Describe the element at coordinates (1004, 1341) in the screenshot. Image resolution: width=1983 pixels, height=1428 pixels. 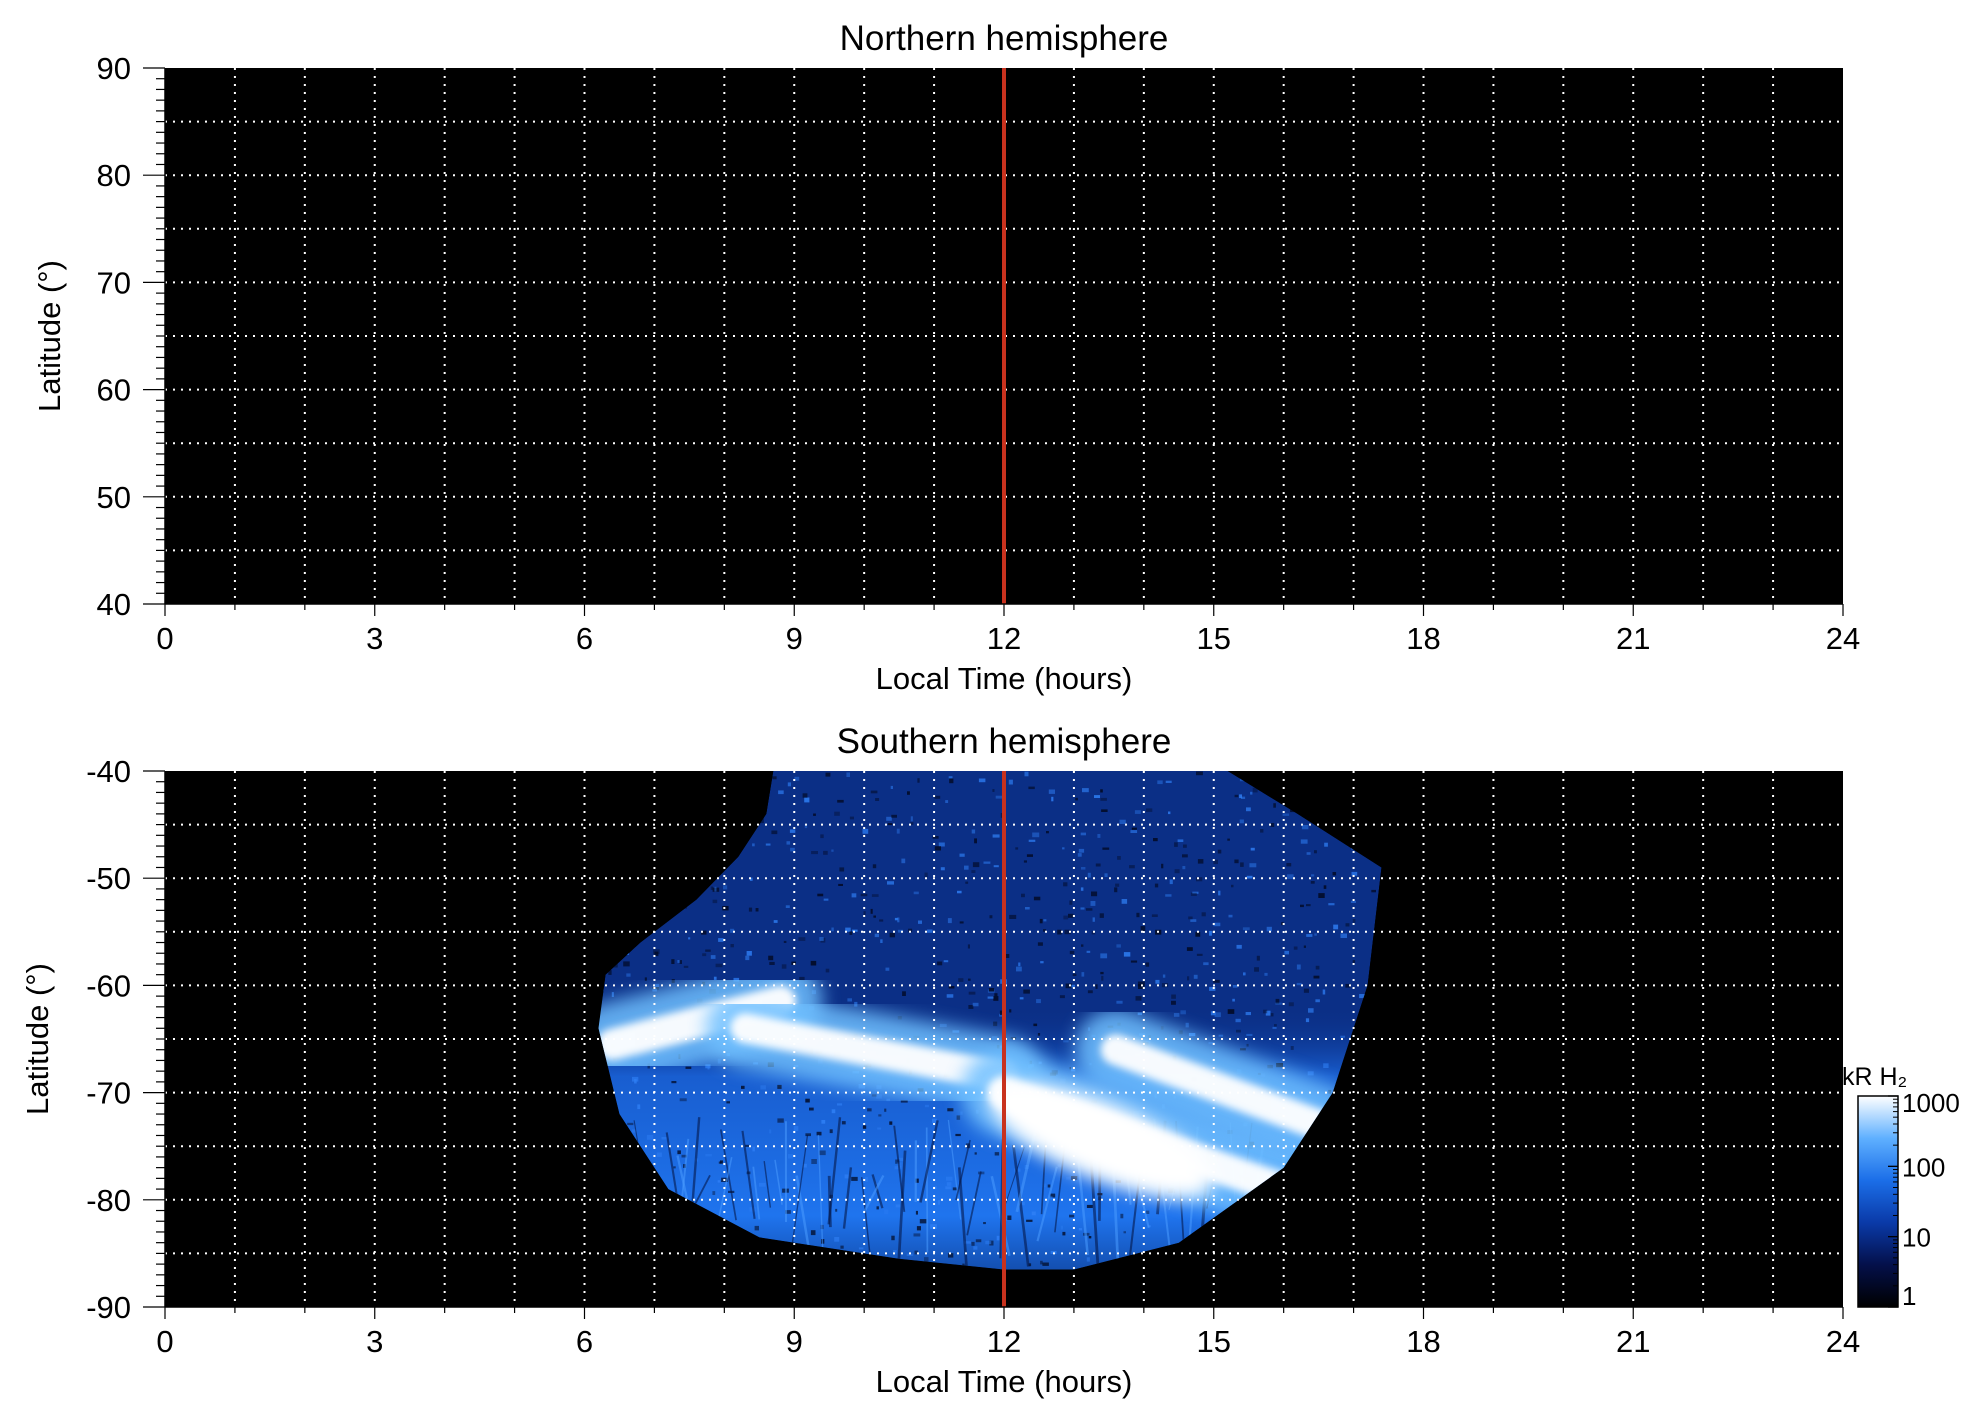
I see `x-tick-label: 12` at that location.